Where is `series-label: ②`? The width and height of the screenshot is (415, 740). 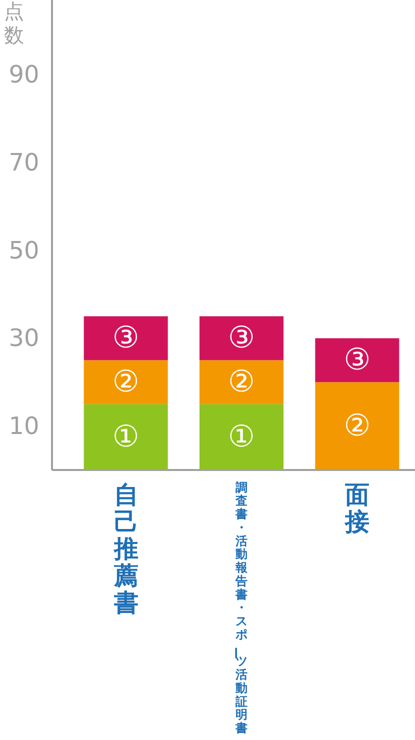 series-label: ② is located at coordinates (126, 382).